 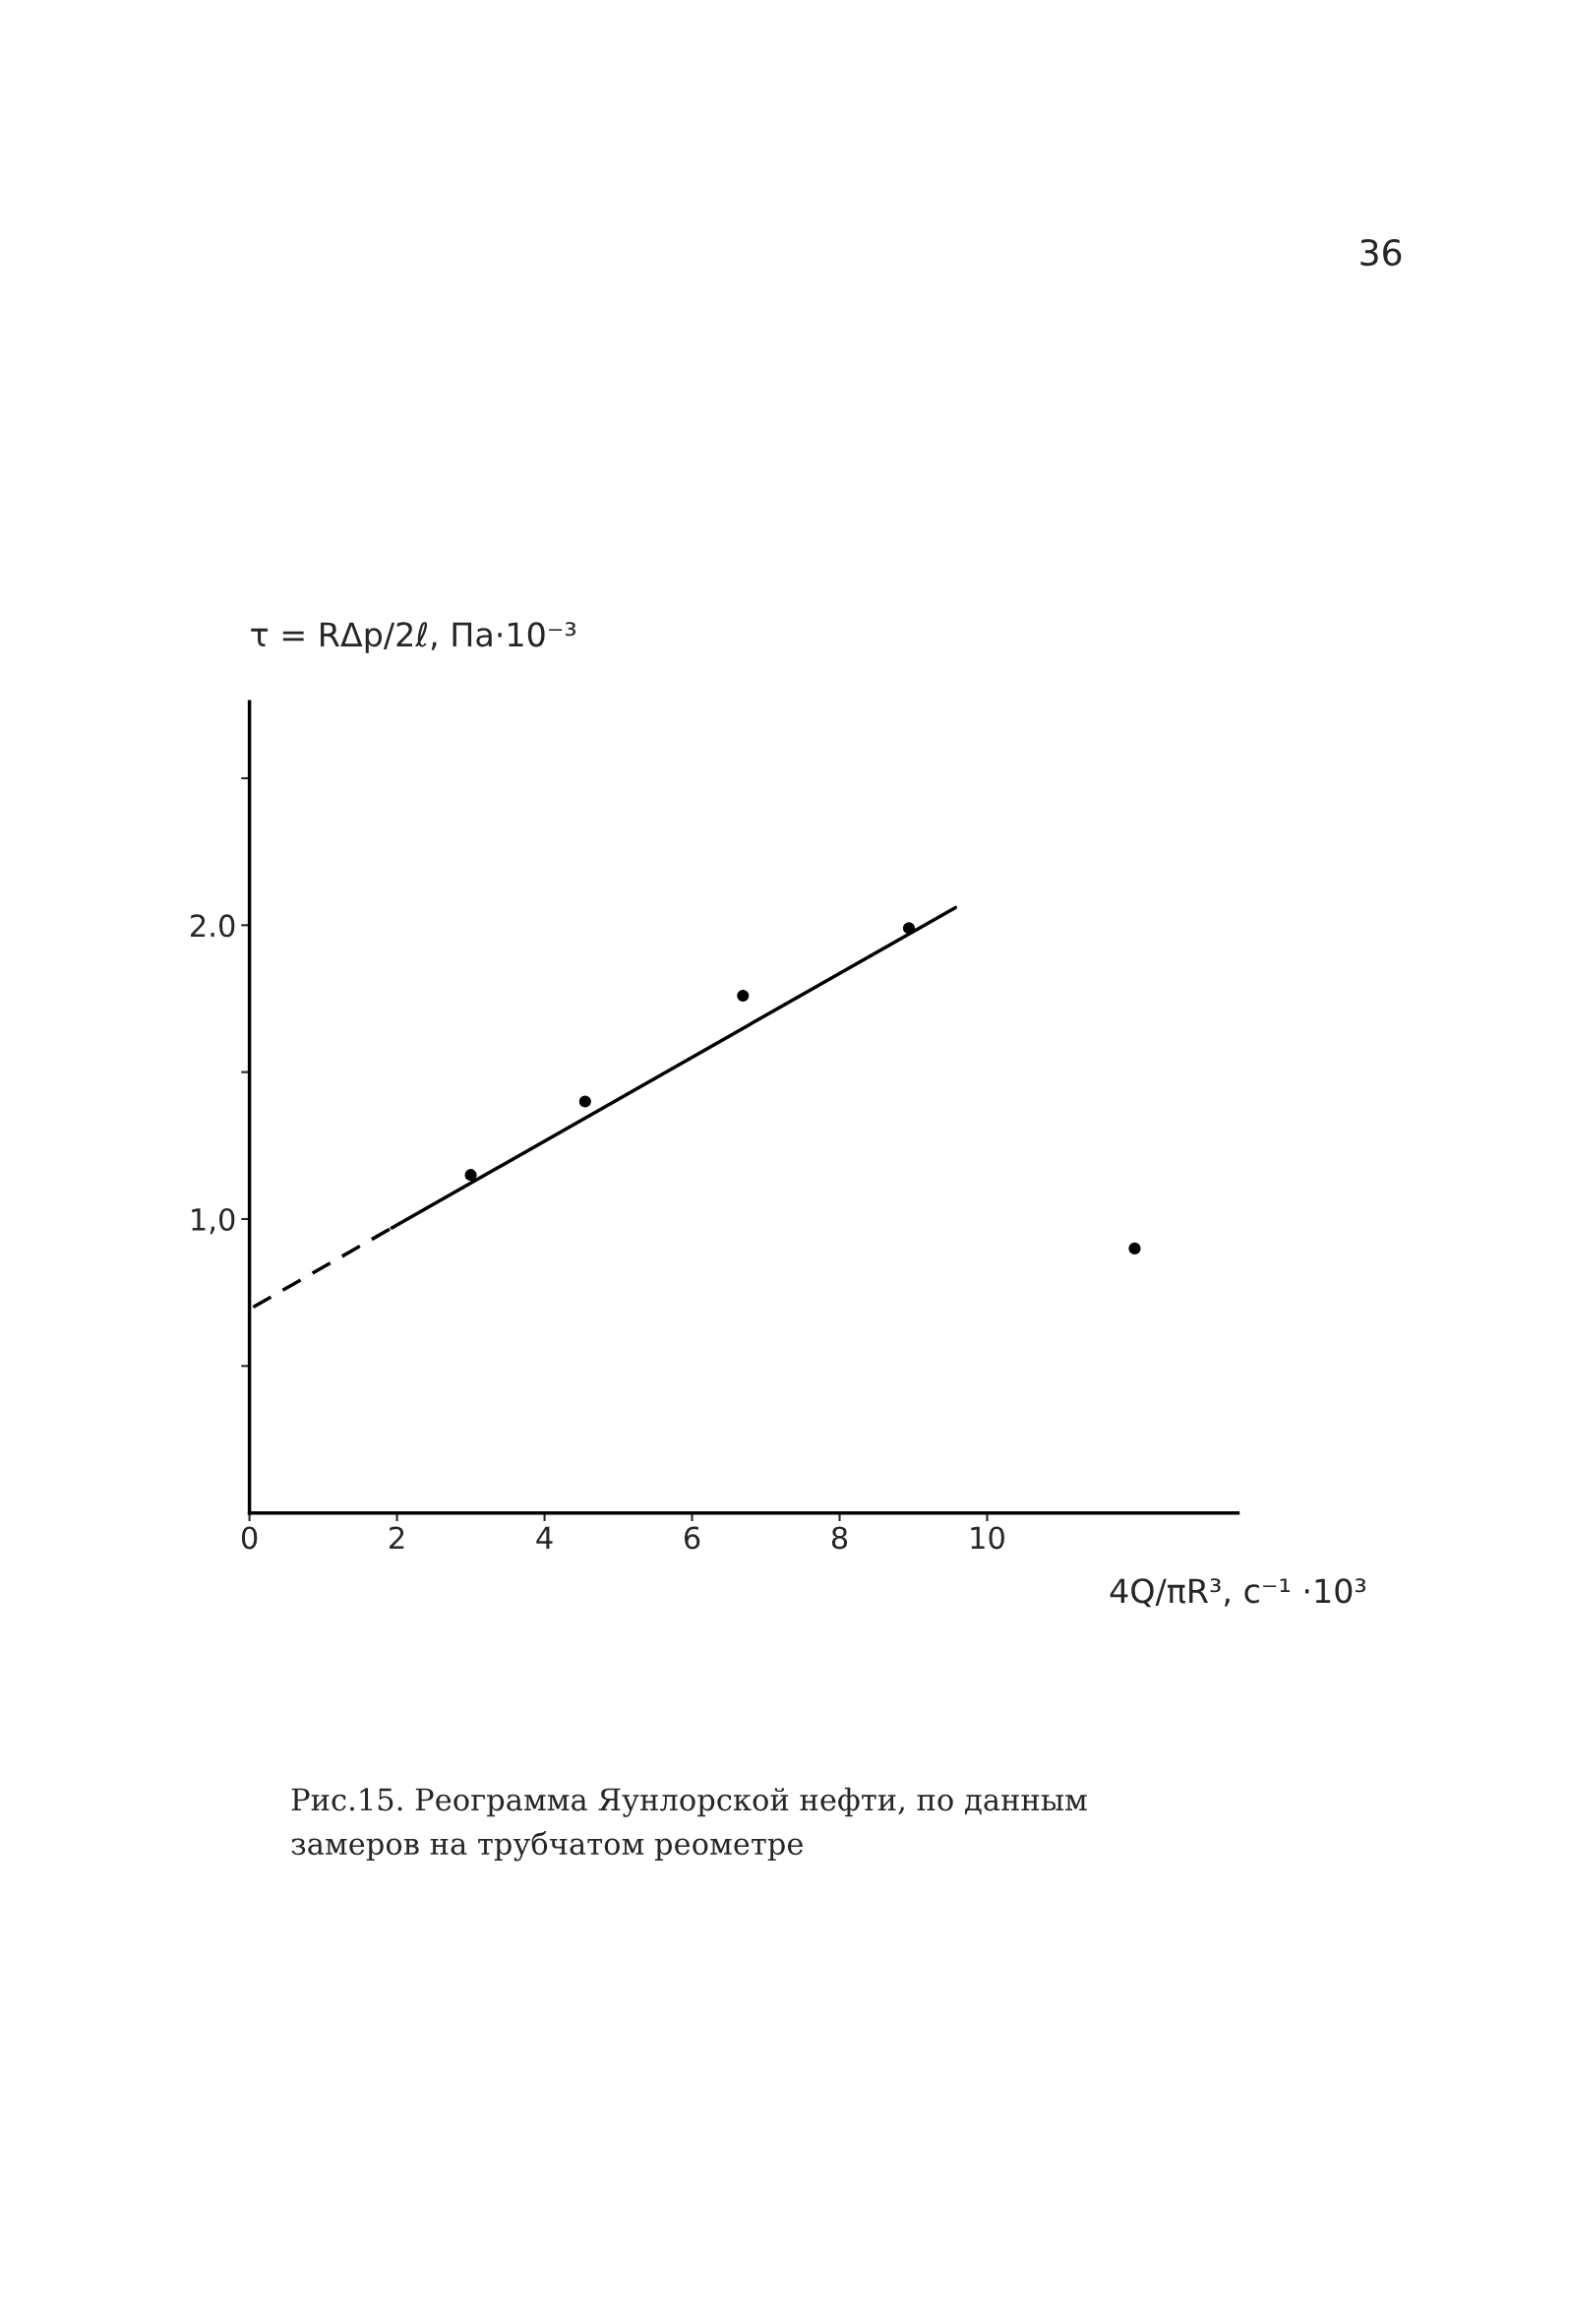 What do you see at coordinates (214, 1221) in the screenshot?
I see `y-tick-label: 1,0` at bounding box center [214, 1221].